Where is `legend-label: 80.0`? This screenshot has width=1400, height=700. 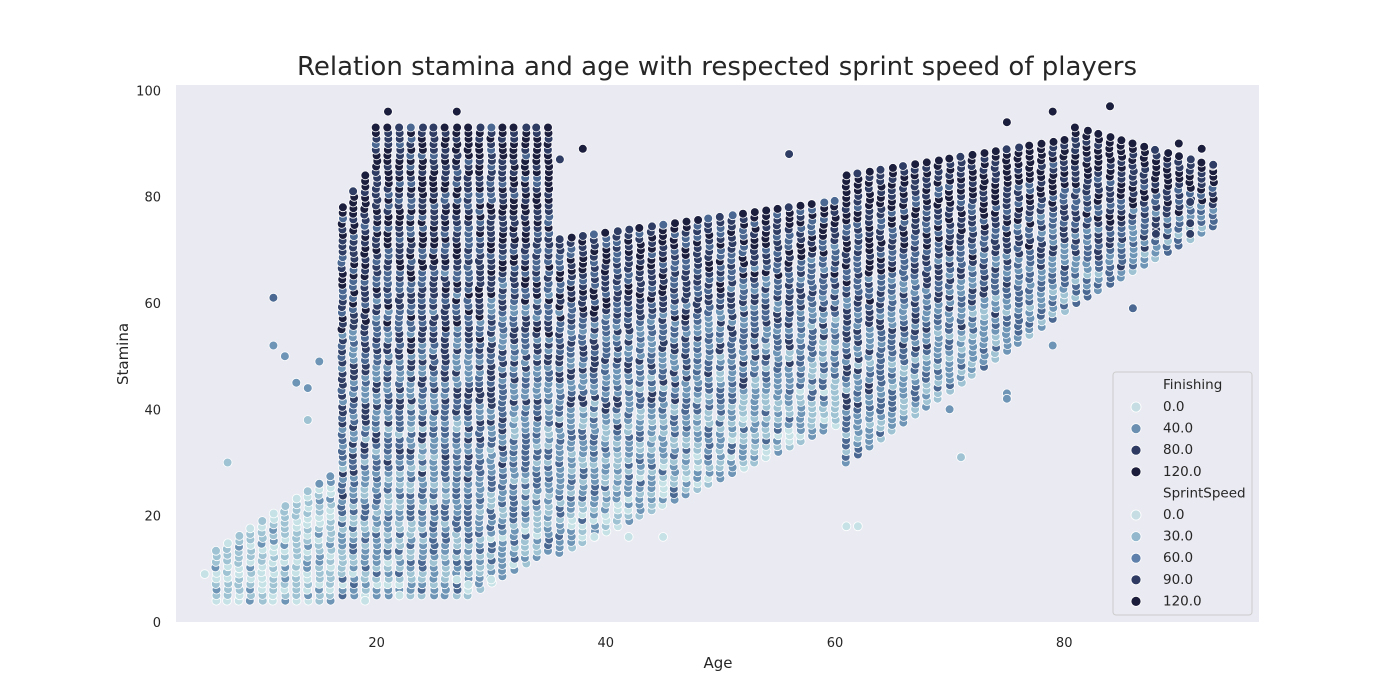
legend-label: 80.0 is located at coordinates (1178, 450).